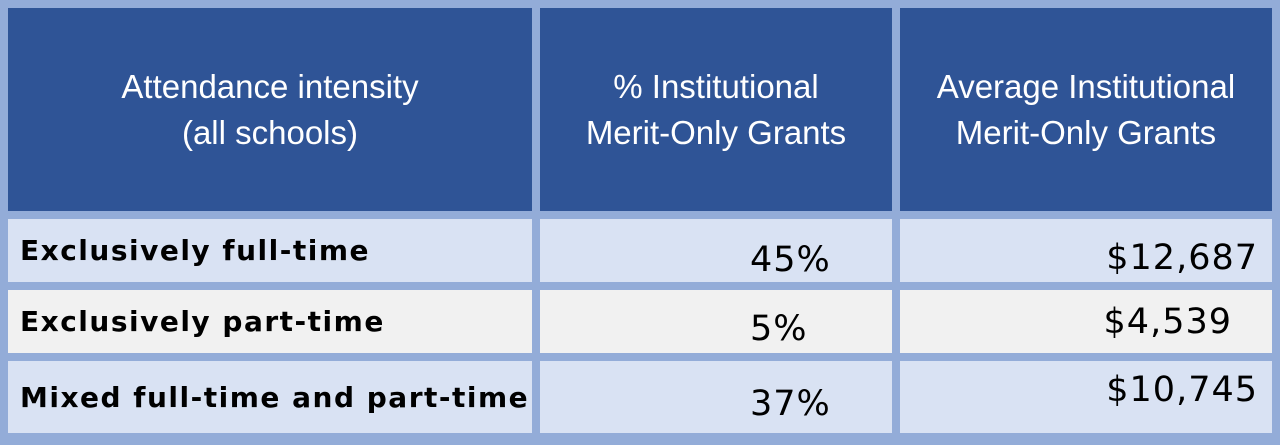 This screenshot has width=1280, height=445. Describe the element at coordinates (1086, 397) in the screenshot. I see `row-avg-mixed-full-and-part-time: $10,745` at that location.